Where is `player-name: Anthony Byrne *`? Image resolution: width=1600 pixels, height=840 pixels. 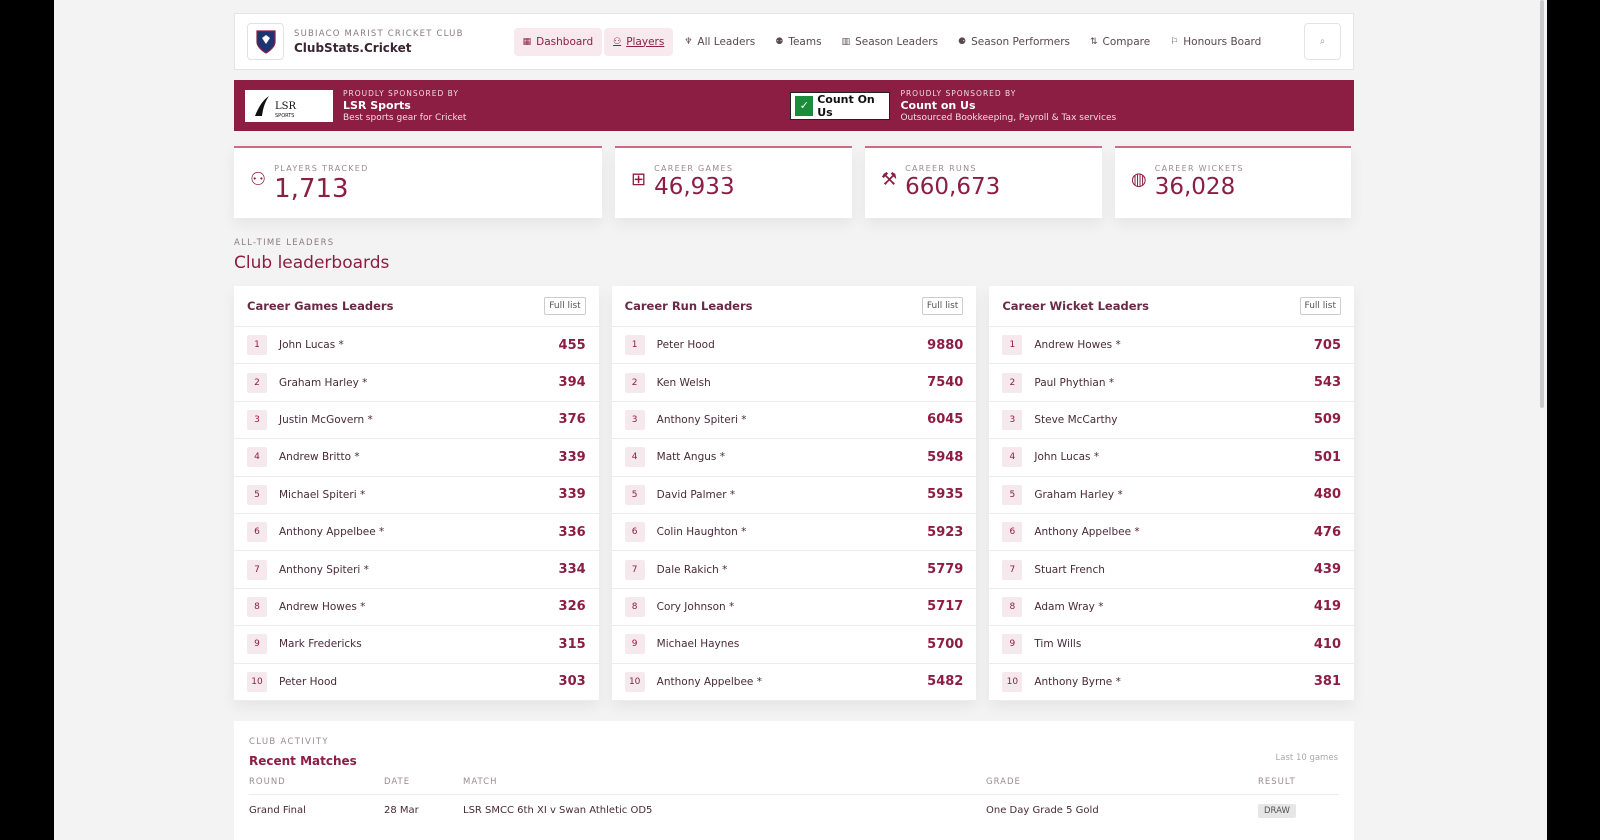
player-name: Anthony Byrne * is located at coordinates (1077, 681).